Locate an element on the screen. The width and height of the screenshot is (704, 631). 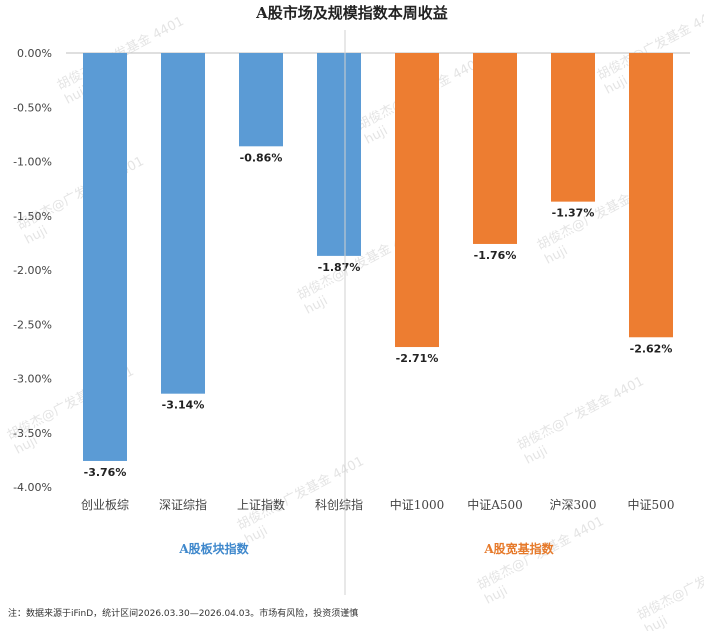
x-tick-label: 中证1000 is located at coordinates (417, 504).